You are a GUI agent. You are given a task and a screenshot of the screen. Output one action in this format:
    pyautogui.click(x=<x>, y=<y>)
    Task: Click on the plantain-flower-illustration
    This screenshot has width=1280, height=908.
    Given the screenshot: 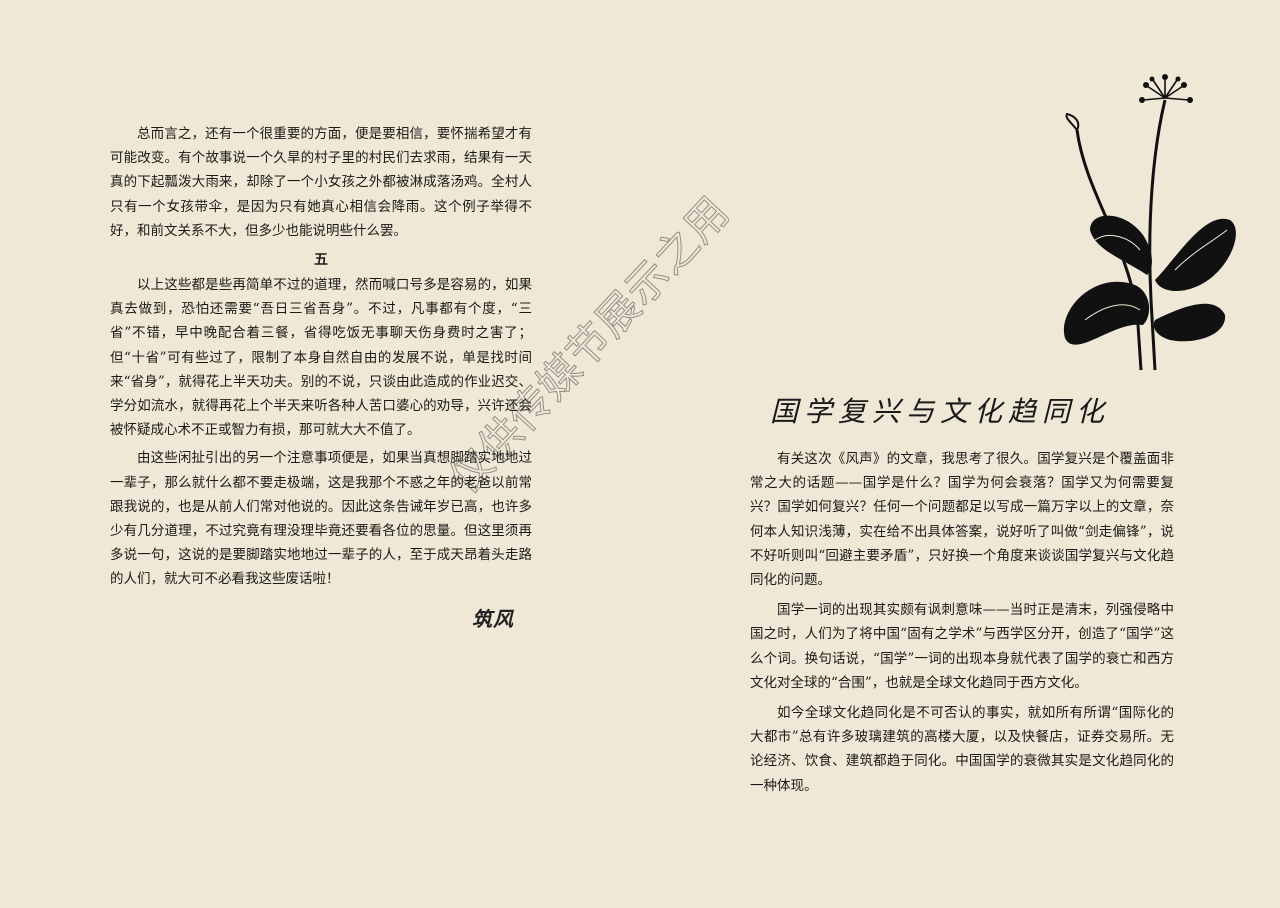 What is the action you would take?
    pyautogui.click(x=1149, y=222)
    